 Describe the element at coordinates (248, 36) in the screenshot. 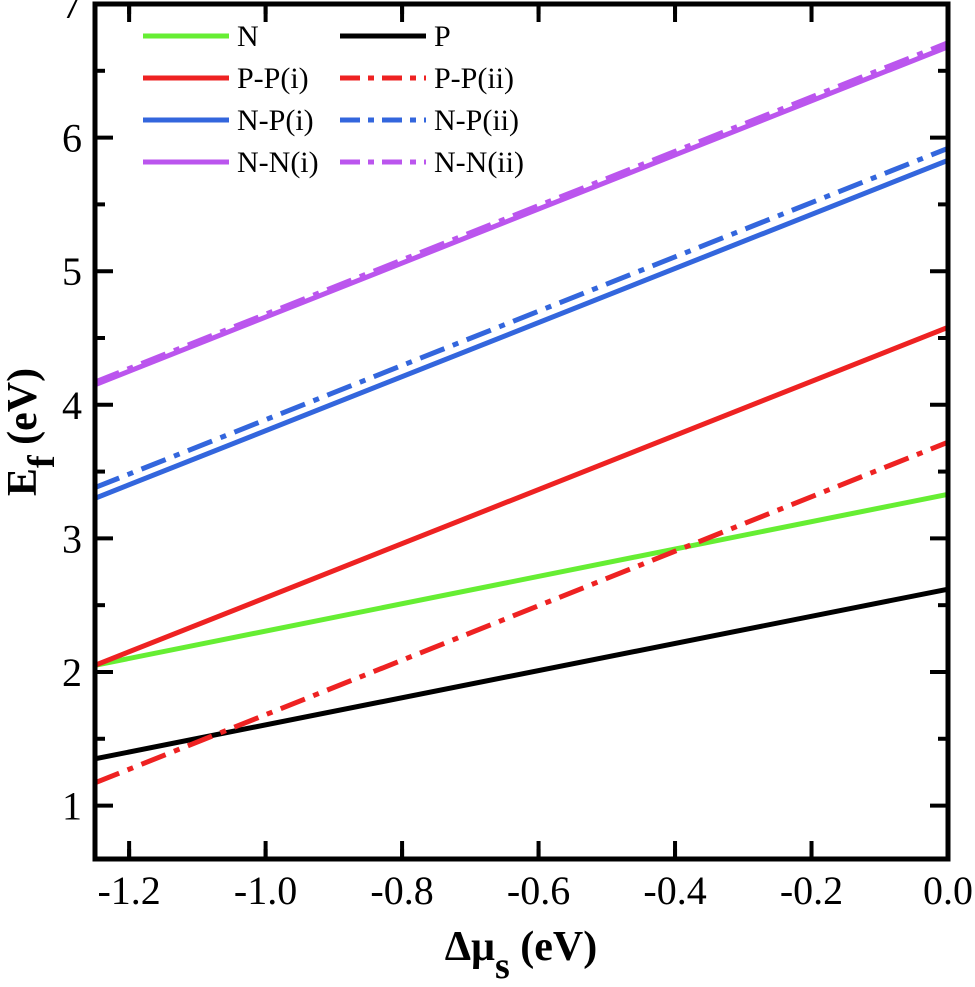

I see `legend-label-n: N` at that location.